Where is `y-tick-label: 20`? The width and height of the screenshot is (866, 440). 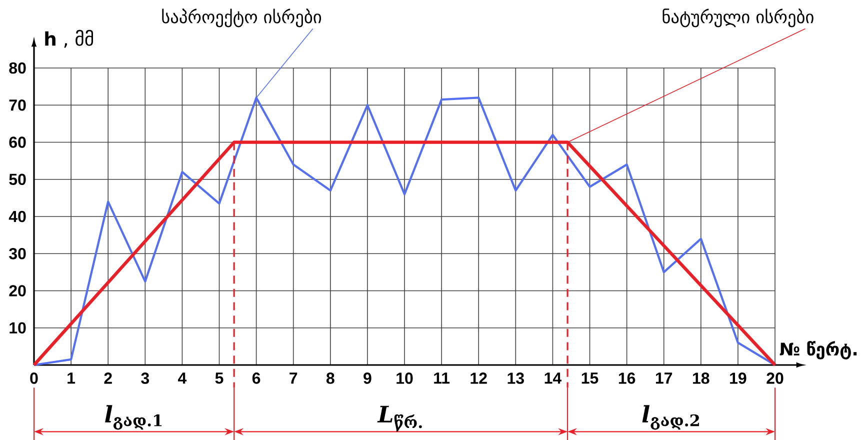 y-tick-label: 20 is located at coordinates (17, 290).